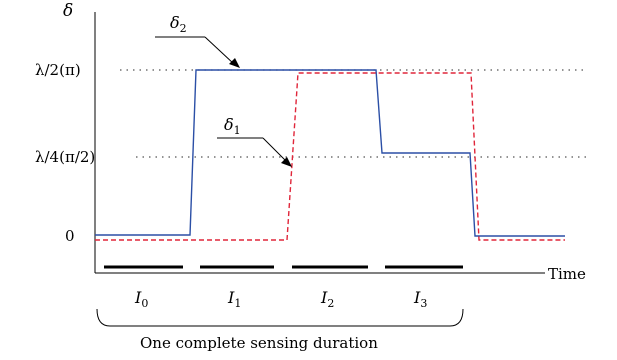 Image resolution: width=617 pixels, height=360 pixels. What do you see at coordinates (259, 343) in the screenshot?
I see `bracket-caption: One complete sensing duration` at bounding box center [259, 343].